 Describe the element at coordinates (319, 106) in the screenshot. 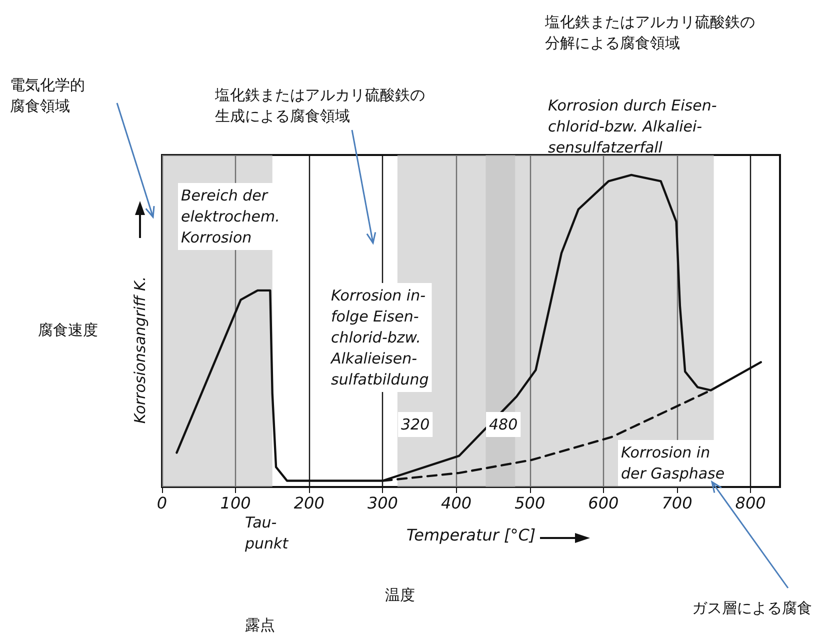

I see `text: 塩化鉄またはアルカリ硫酸鉄の生成による腐食領域` at that location.